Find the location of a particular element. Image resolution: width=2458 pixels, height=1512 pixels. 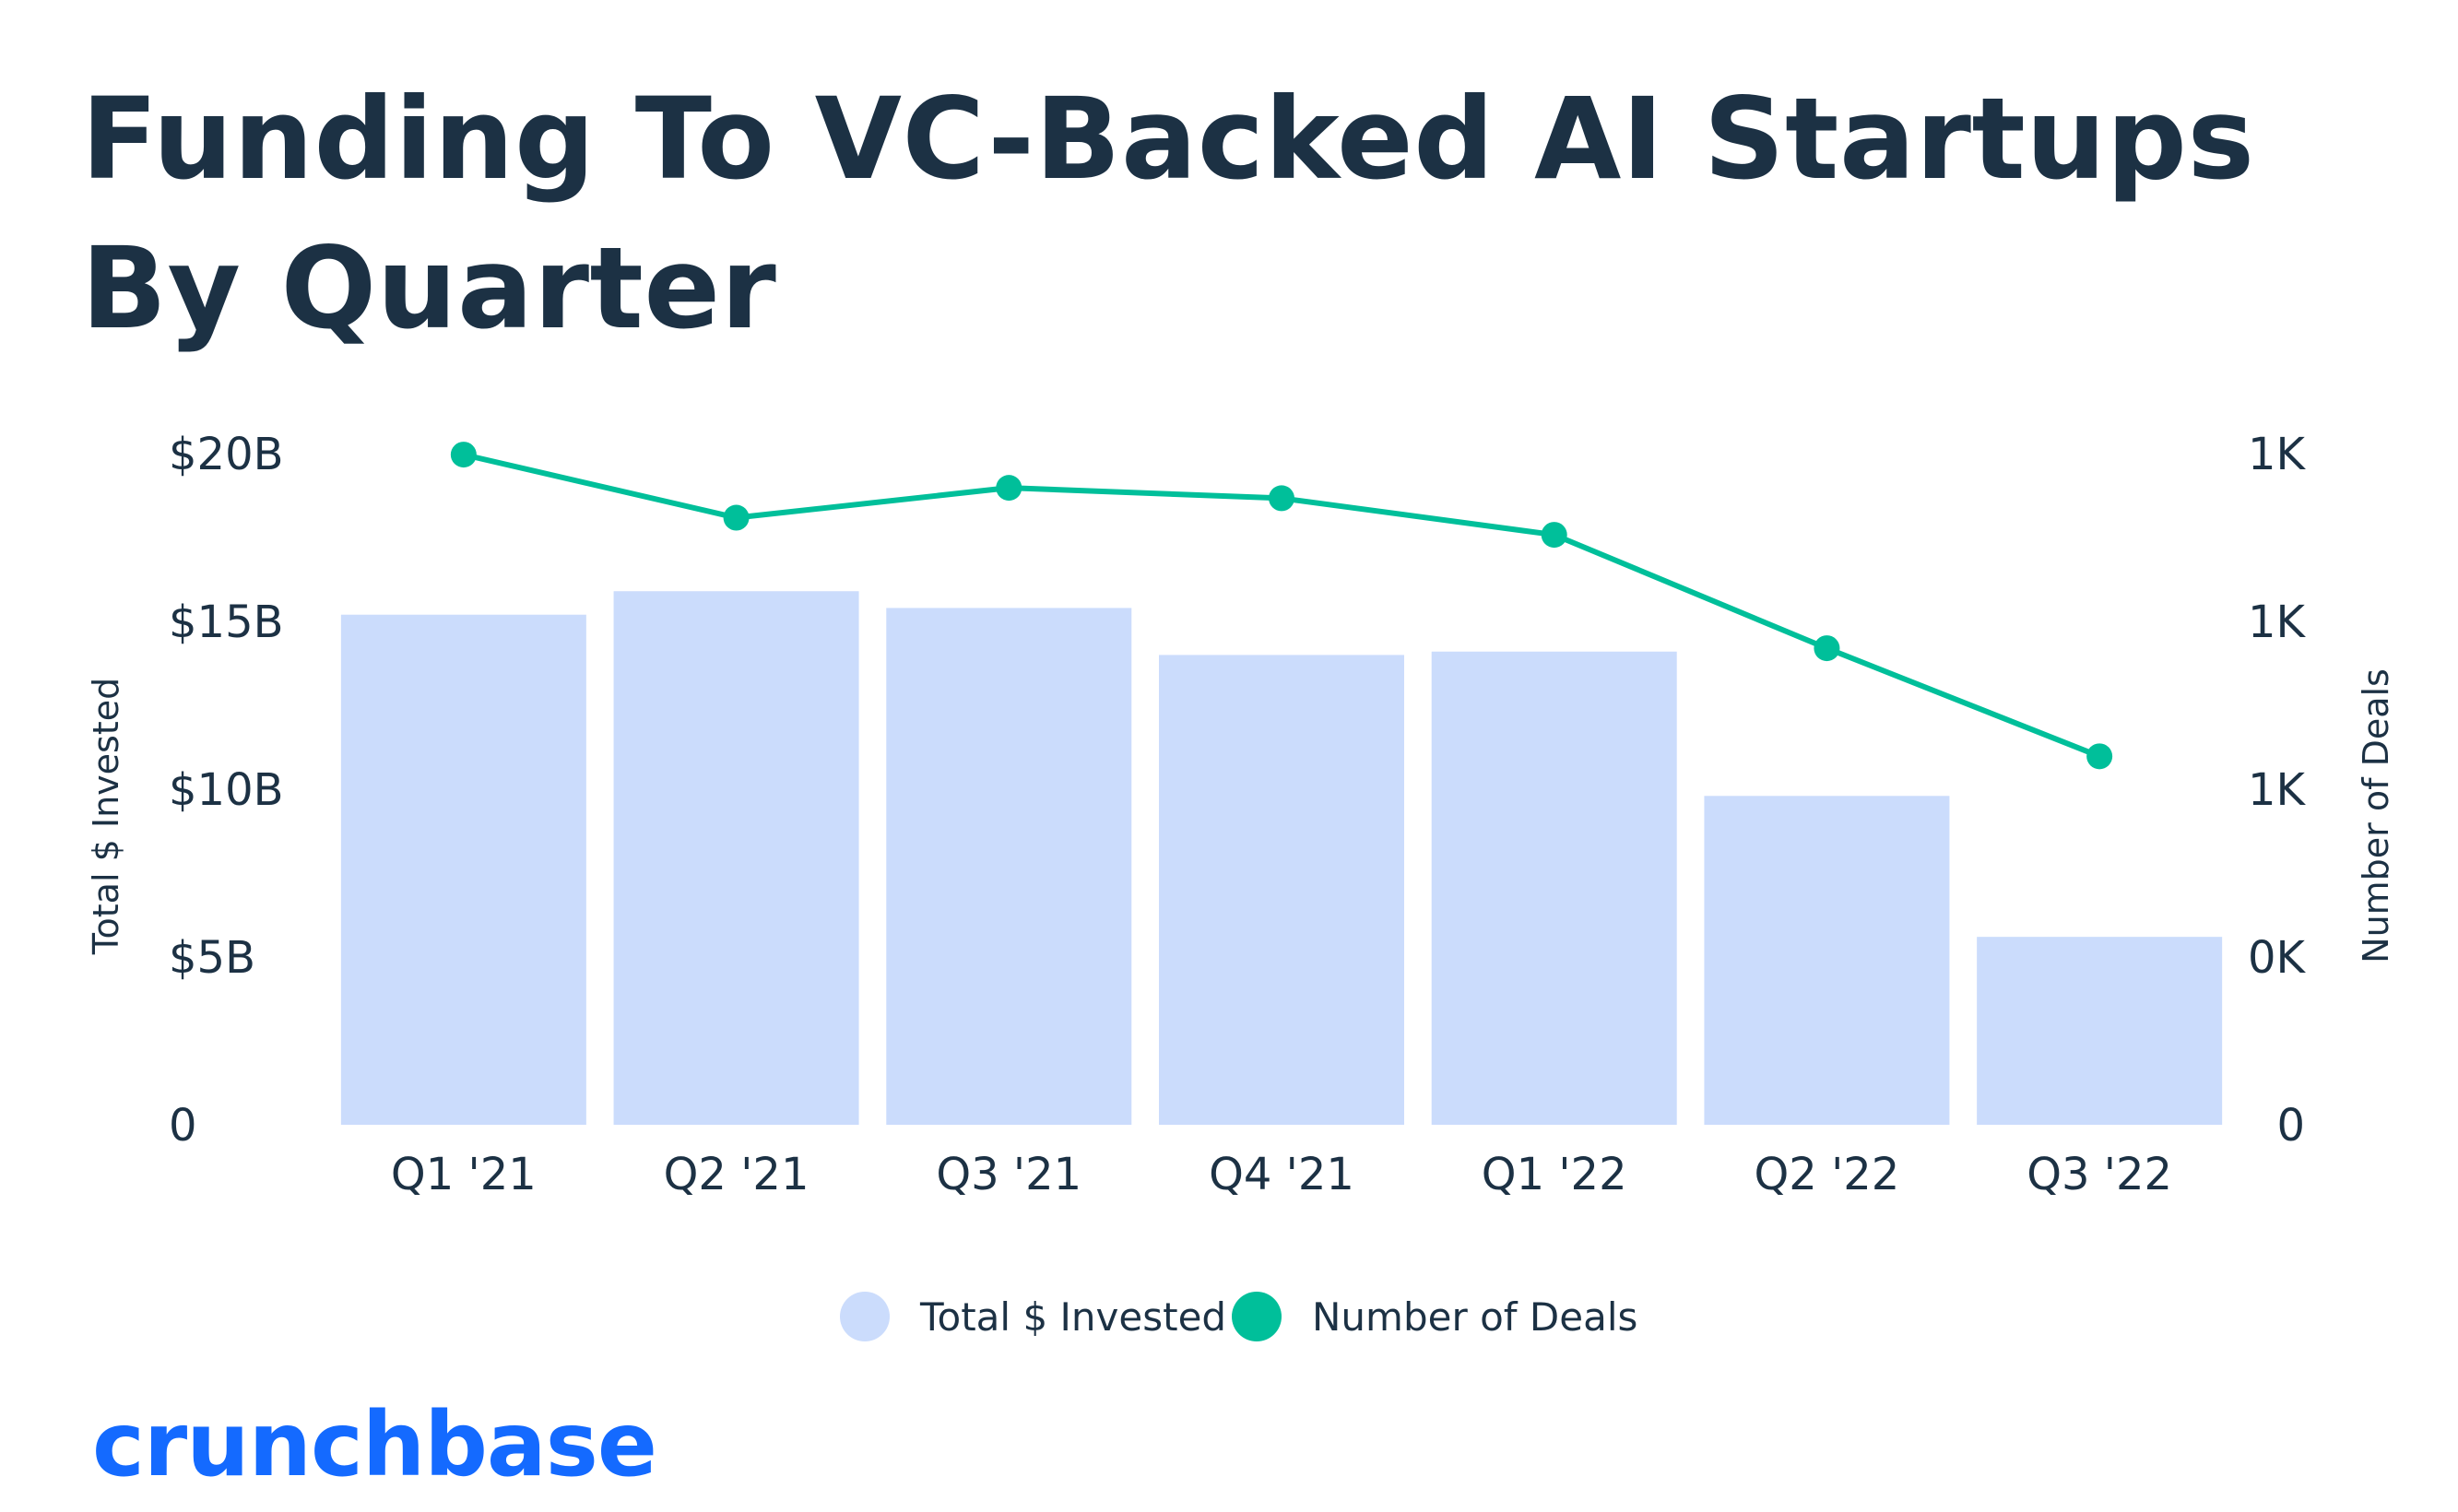

left-tick-label: $20B is located at coordinates (226, 454).